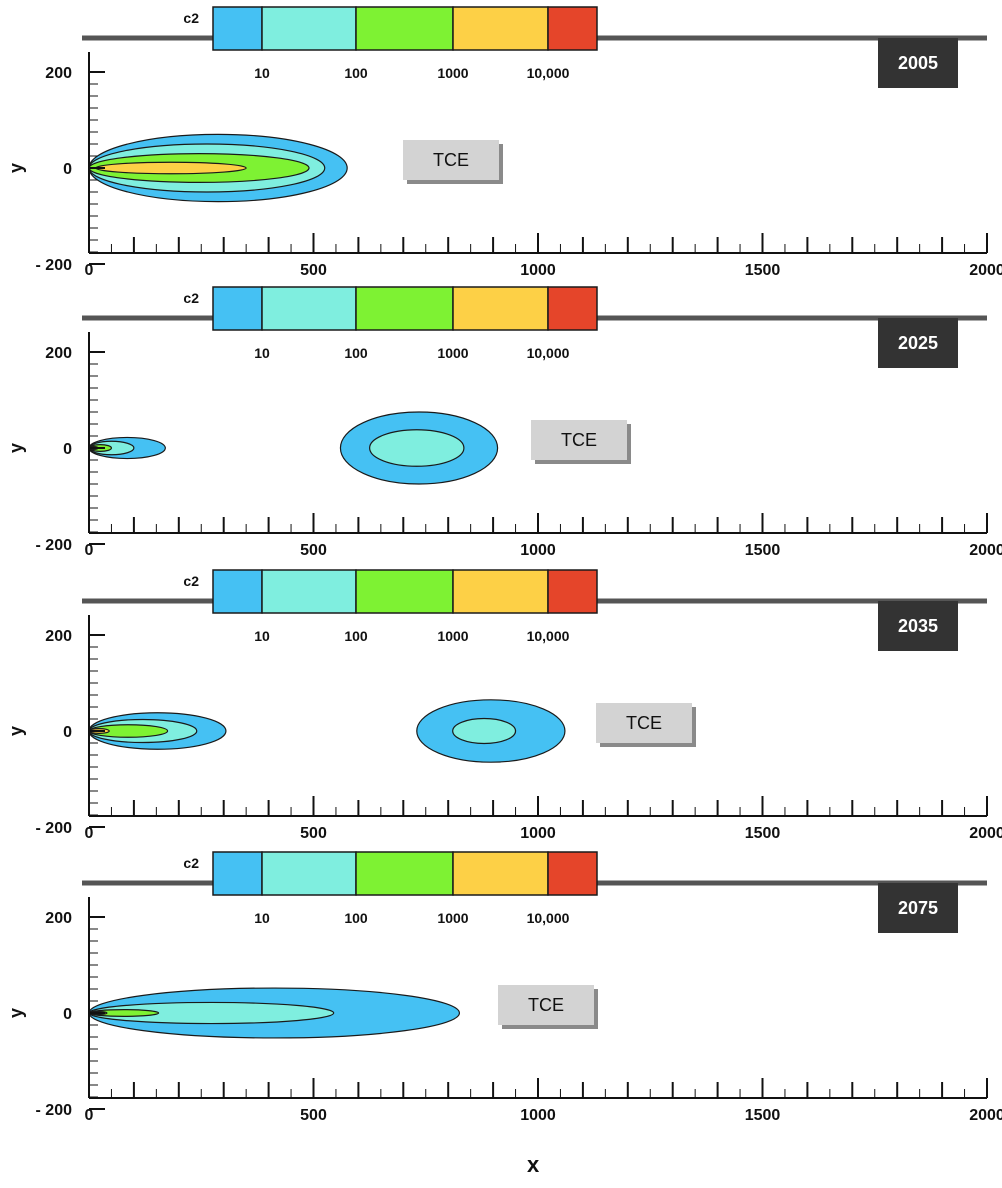  Describe the element at coordinates (918, 908) in the screenshot. I see `year-badge: 2075` at that location.